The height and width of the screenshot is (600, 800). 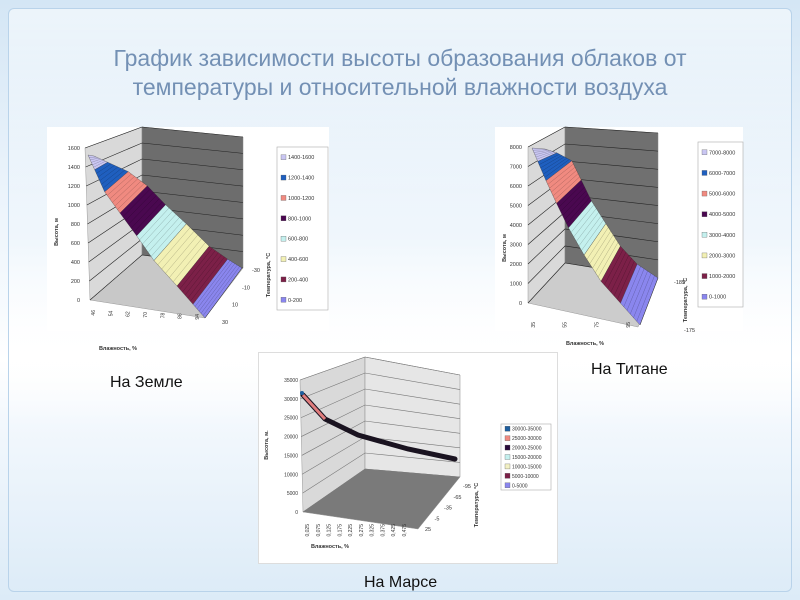 What do you see at coordinates (527, 430) in the screenshot?
I see `chart3-legend-label: 30000-35000` at bounding box center [527, 430].